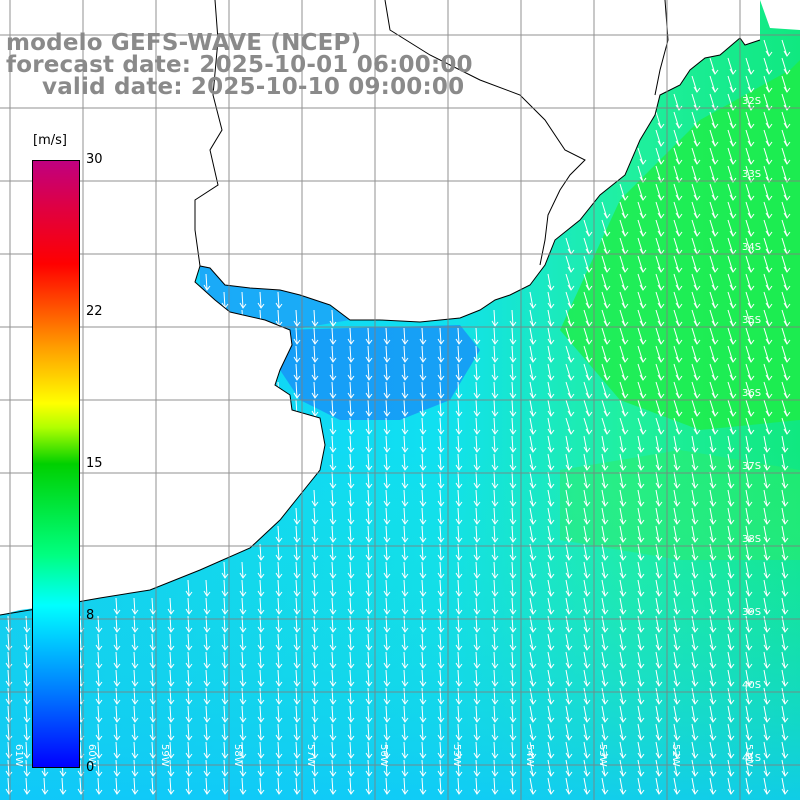 The image size is (800, 800). Describe the element at coordinates (675, 755) in the screenshot. I see `longitude-label: 52W` at that location.